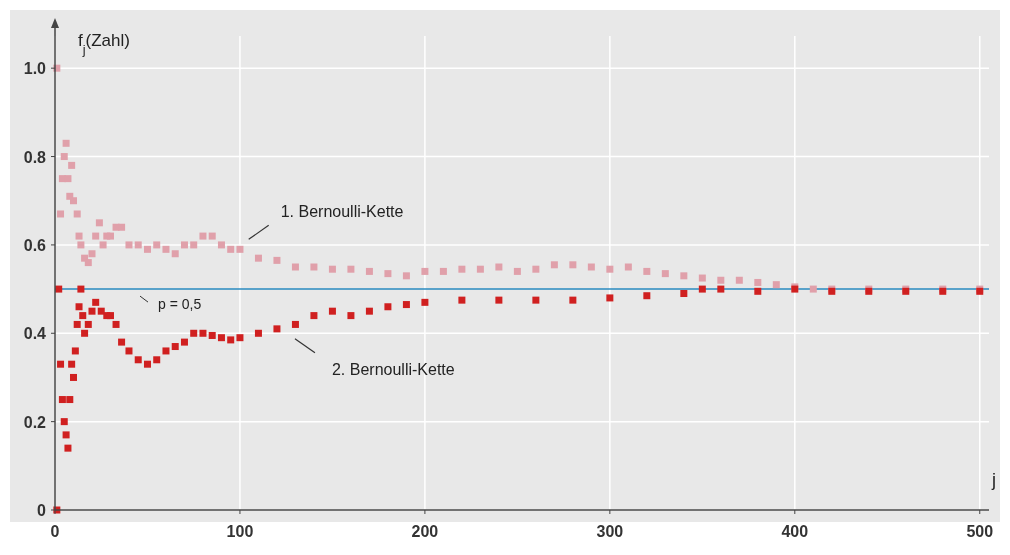 This screenshot has width=1010, height=555. What do you see at coordinates (393, 369) in the screenshot?
I see `text: 2. Bernoulli-Kette` at bounding box center [393, 369].